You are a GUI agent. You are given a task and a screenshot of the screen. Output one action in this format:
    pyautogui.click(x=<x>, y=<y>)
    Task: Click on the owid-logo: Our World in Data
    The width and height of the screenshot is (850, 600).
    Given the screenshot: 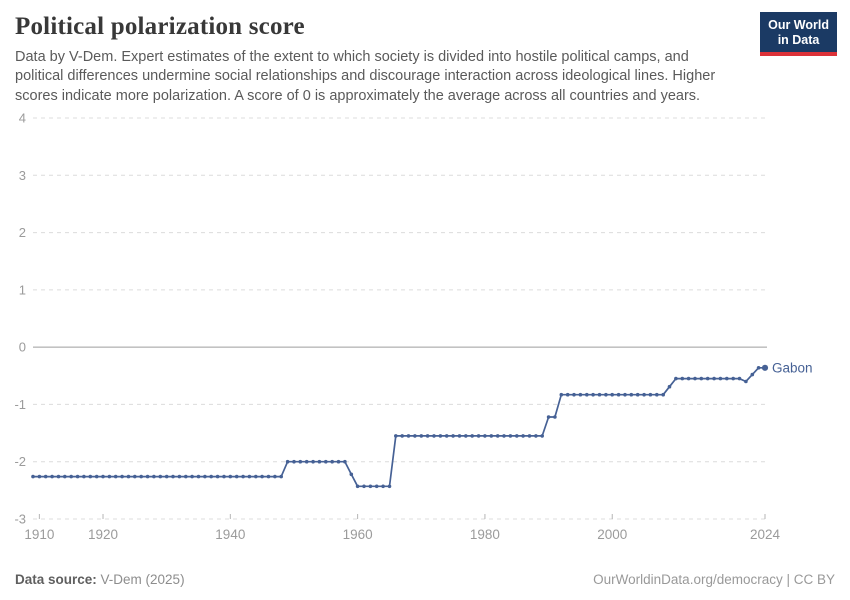 What is the action you would take?
    pyautogui.click(x=798, y=34)
    